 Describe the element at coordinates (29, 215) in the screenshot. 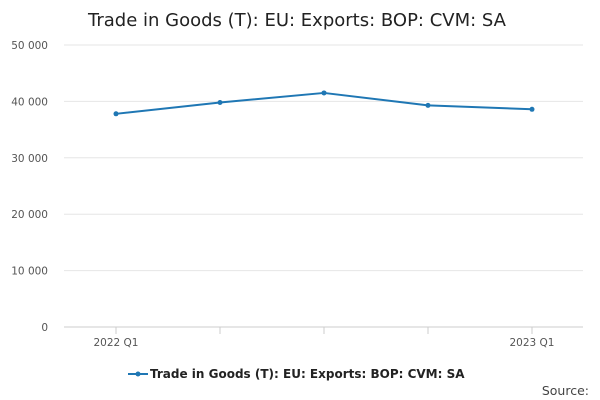

I see `y-tick-label: 20 000` at that location.